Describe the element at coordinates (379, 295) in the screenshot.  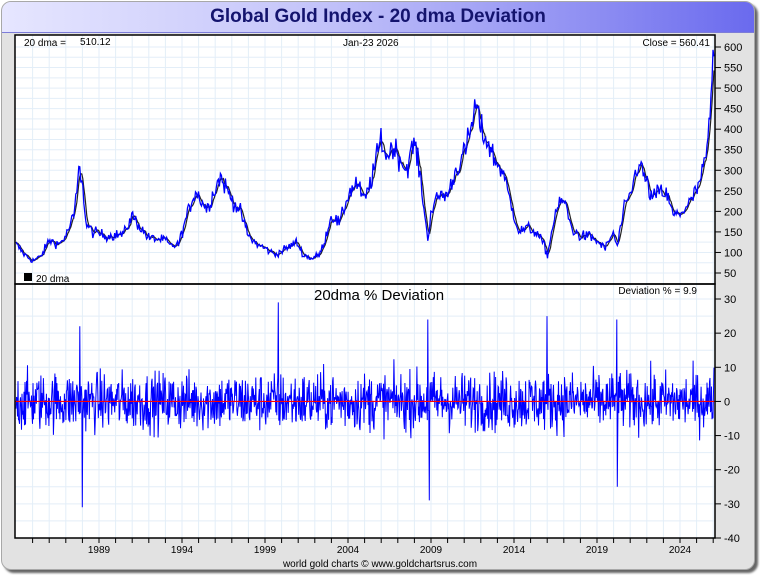
I see `deviation-panel-title: 20dma % Deviation` at that location.